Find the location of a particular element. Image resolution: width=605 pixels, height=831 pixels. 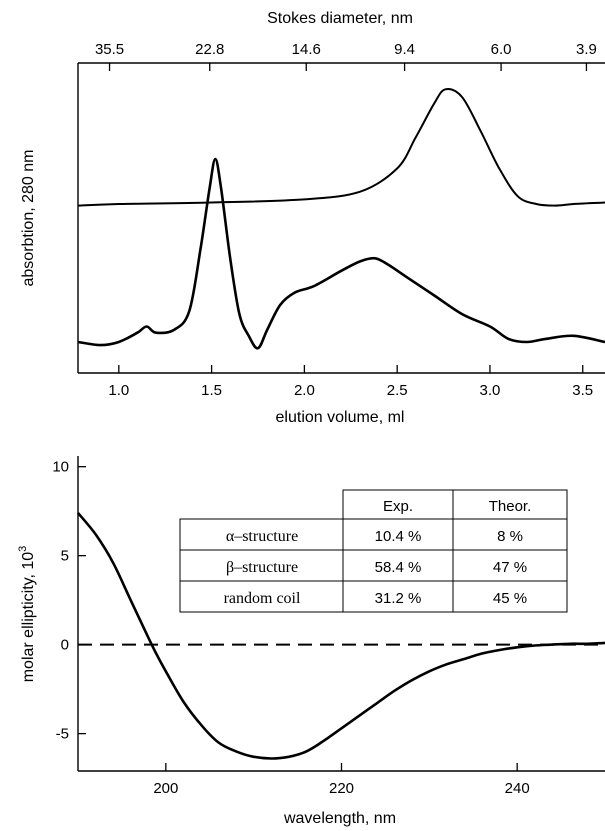

bottom-x-tick-label: 220 is located at coordinates (341, 788).